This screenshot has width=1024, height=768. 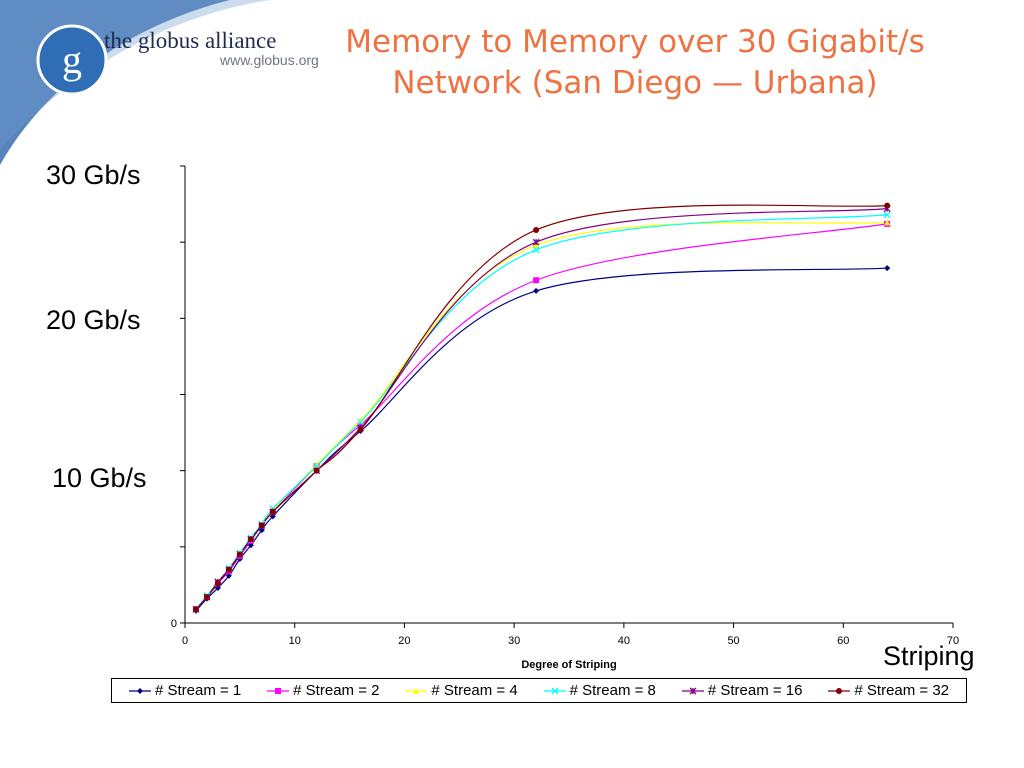 I want to click on x-tick-label: 30, so click(x=514, y=641).